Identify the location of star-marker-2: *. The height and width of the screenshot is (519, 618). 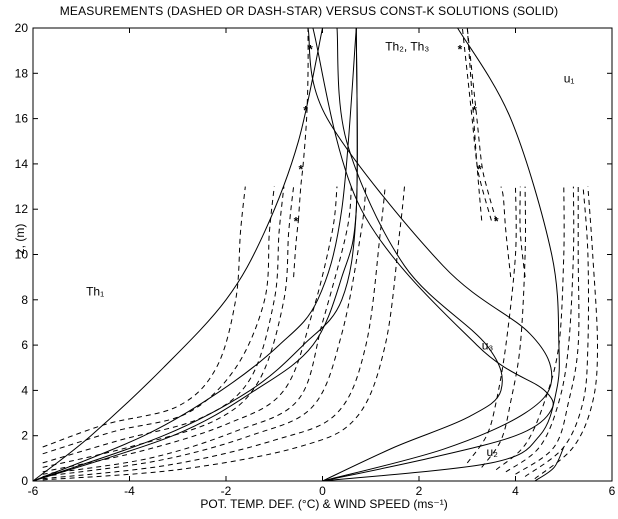
(300, 169).